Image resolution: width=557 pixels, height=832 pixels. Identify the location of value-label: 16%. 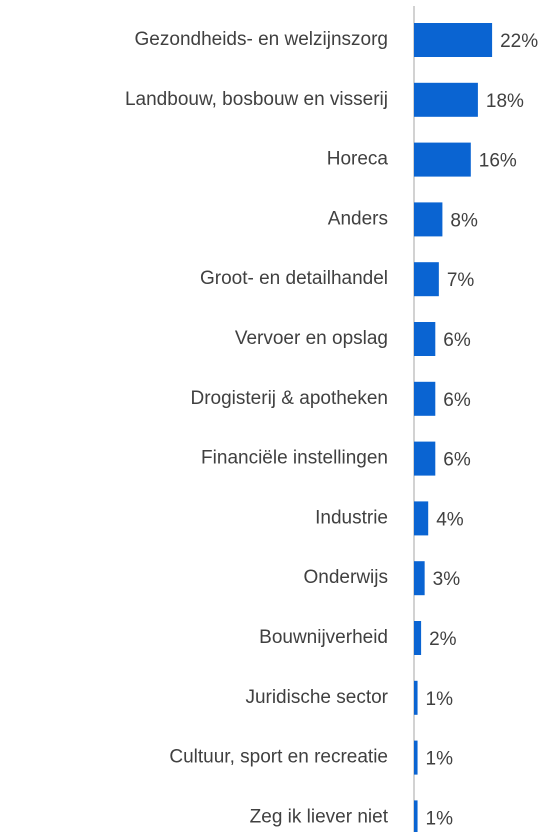
(498, 161).